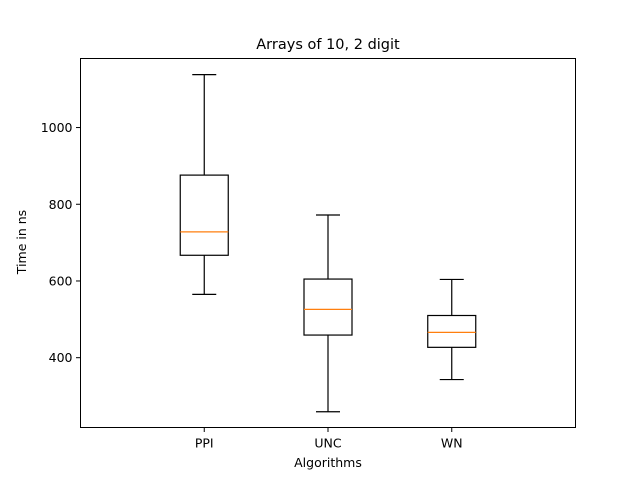  Describe the element at coordinates (327, 443) in the screenshot. I see `x-tick-label: UNC` at that location.